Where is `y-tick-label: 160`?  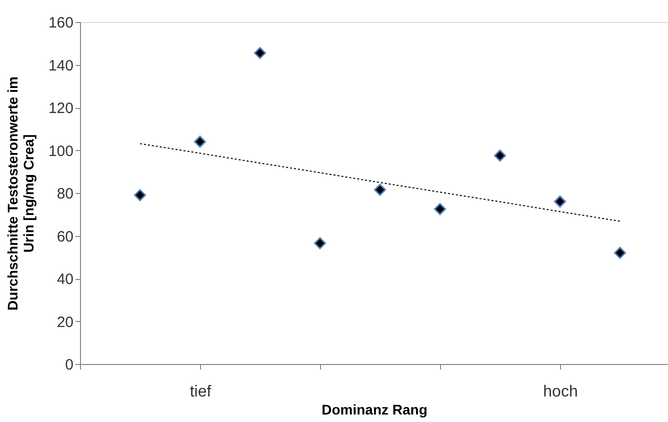 y-tick-label: 160 is located at coordinates (61, 23).